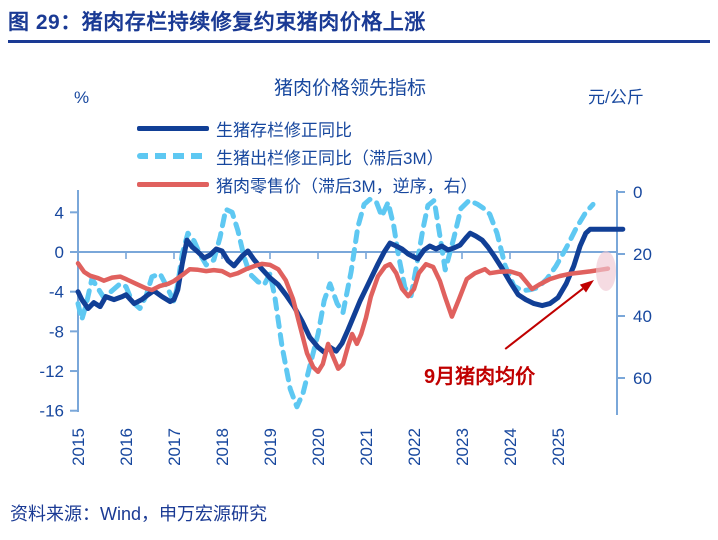 The image size is (718, 540). Describe the element at coordinates (173, 128) in the screenshot. I see `storage-line-swatch` at that location.